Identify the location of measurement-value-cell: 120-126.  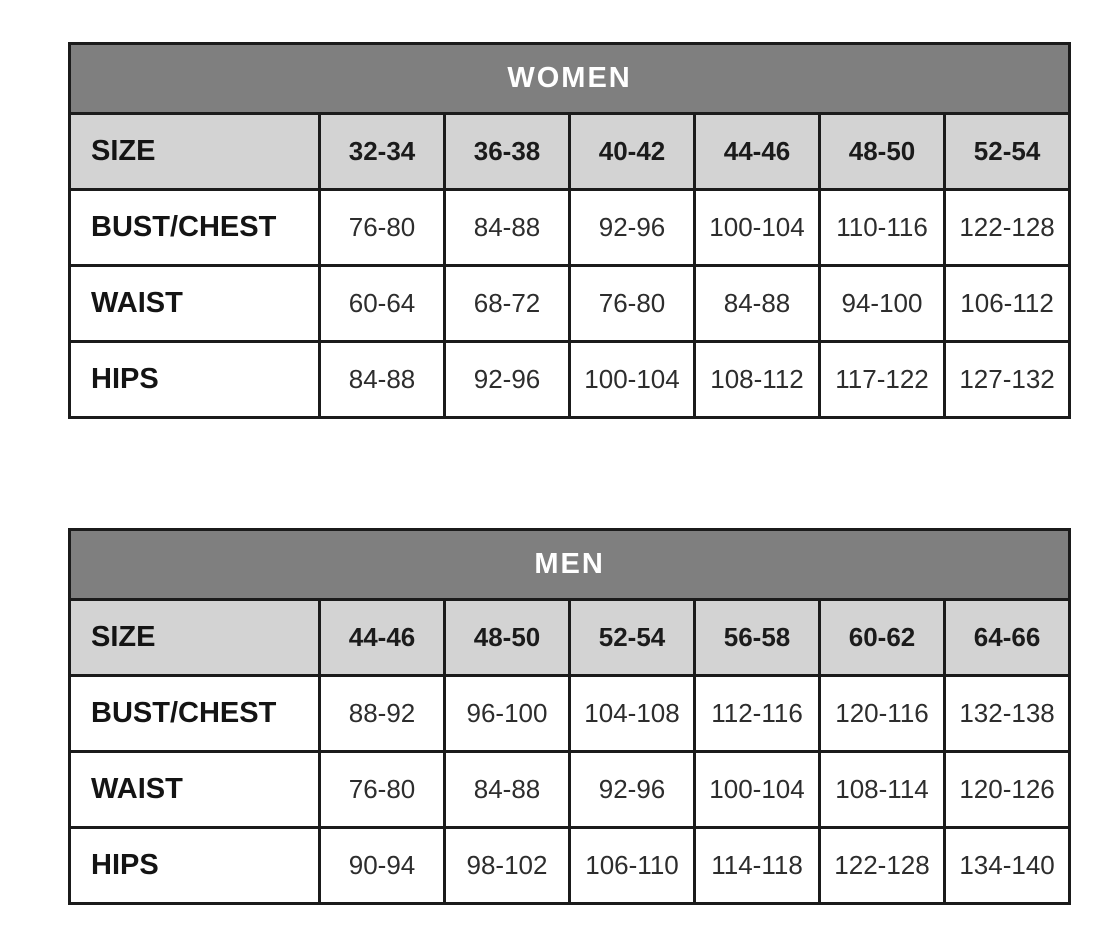
(1007, 789).